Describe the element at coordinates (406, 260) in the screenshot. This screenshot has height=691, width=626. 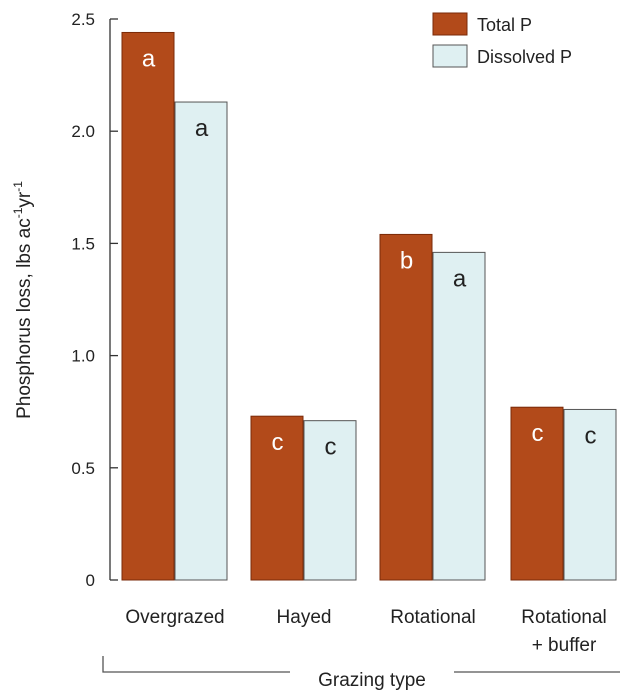
I see `bar-significance-letter: b` at that location.